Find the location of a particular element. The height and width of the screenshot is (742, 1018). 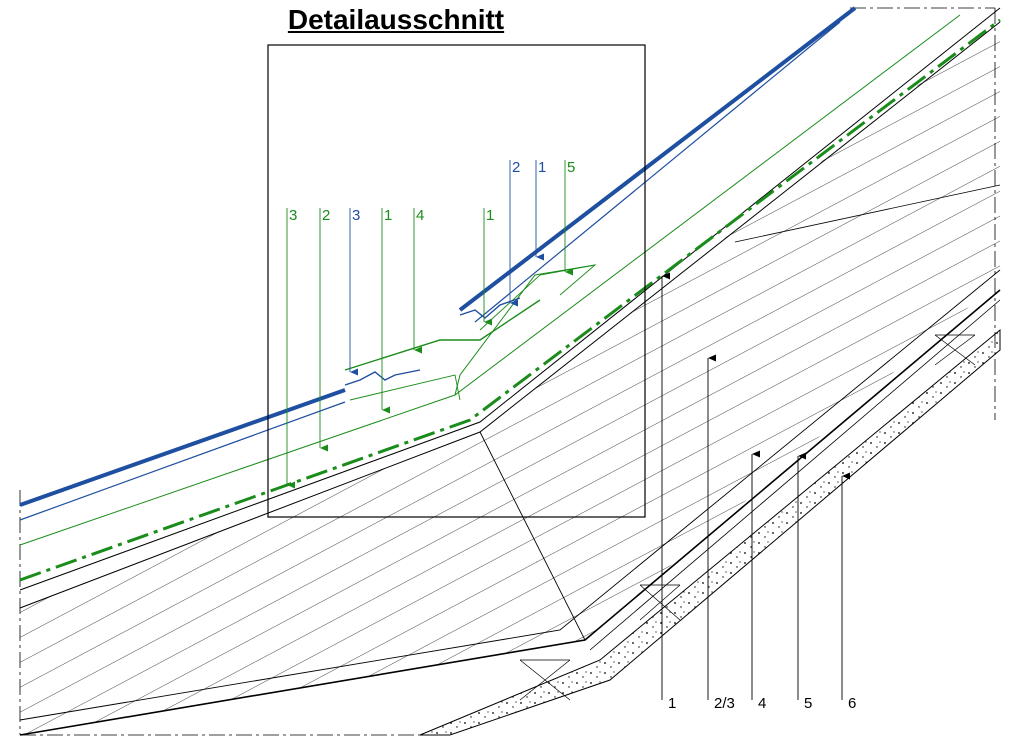

blue-leaders is located at coordinates (447, 268).